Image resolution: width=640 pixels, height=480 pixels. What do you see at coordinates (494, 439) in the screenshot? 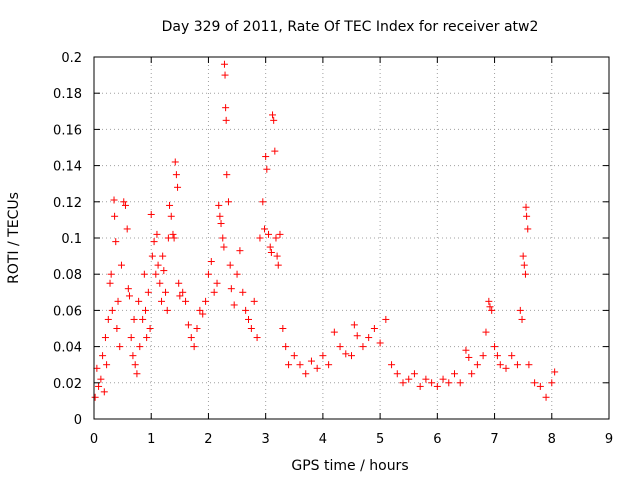
I see `x-tick-label: 7` at bounding box center [494, 439].